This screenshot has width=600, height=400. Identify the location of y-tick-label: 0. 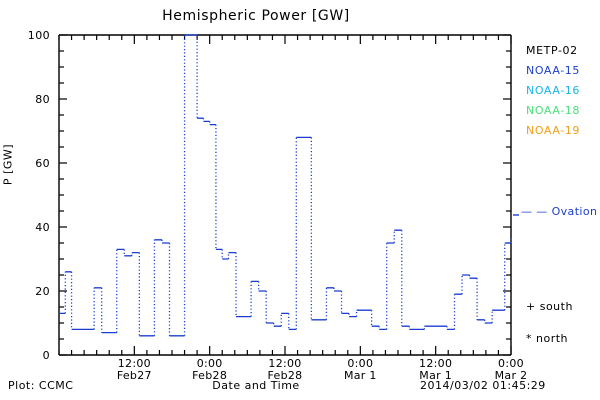
(46, 355).